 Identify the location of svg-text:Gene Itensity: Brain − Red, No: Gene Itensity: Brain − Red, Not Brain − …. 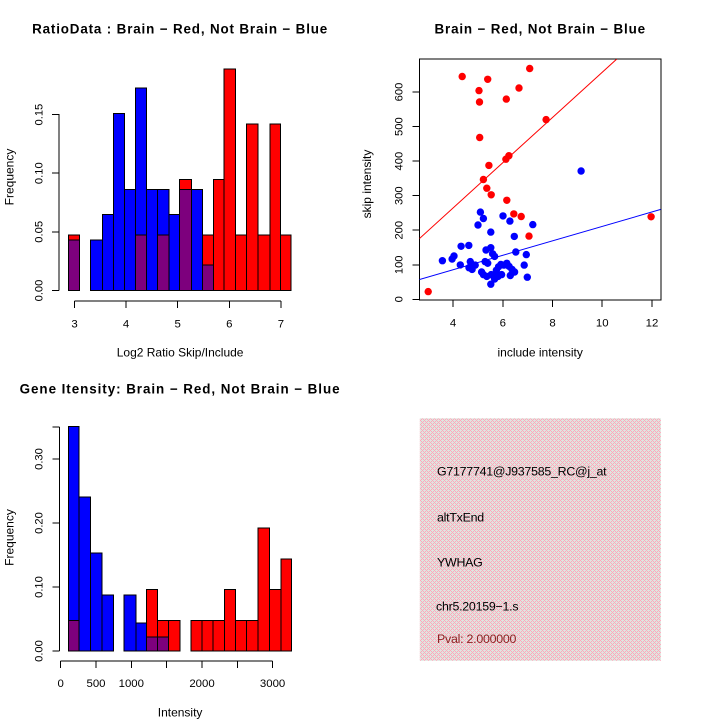
(180, 389).